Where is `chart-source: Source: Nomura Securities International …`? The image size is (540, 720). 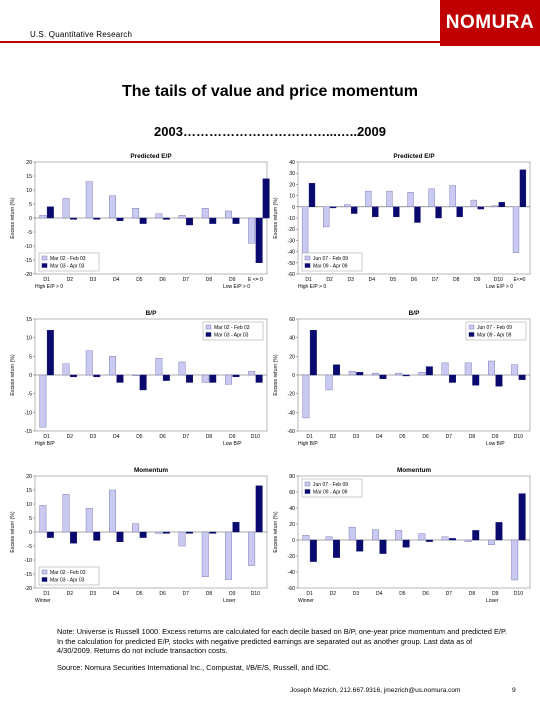 chart-source: Source: Nomura Securities International … is located at coordinates (194, 667).